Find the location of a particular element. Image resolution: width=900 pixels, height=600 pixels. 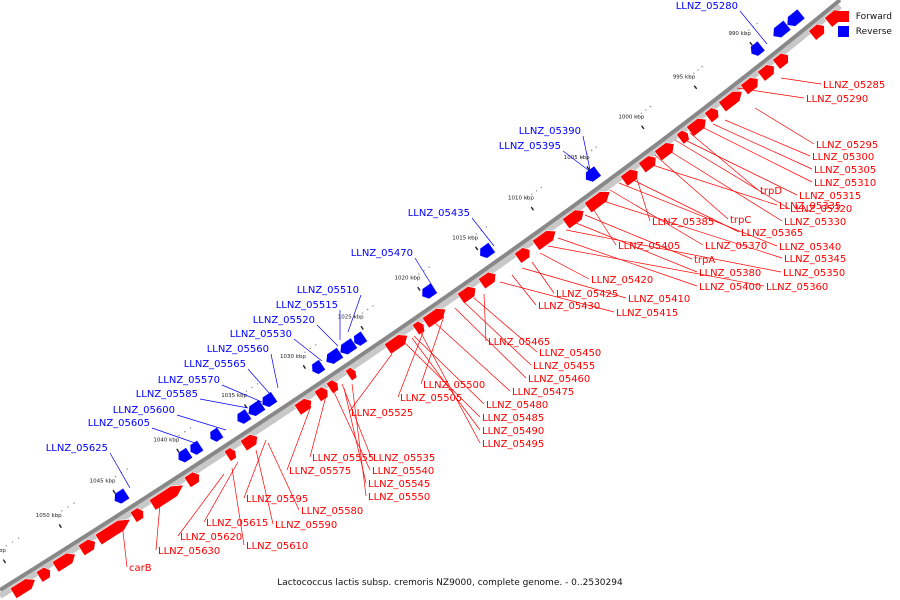

forward-gene-label: LLNZ_05500 is located at coordinates (454, 385).